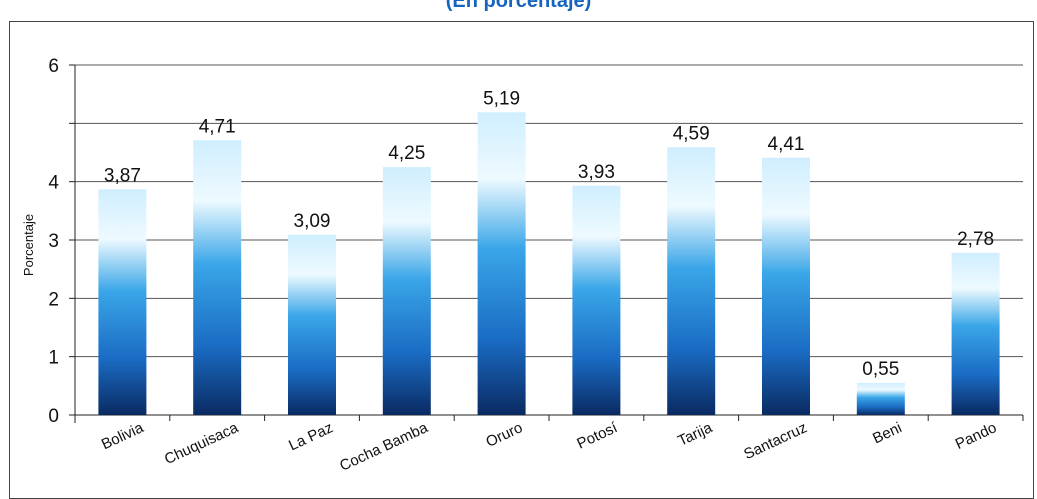 The height and width of the screenshot is (499, 1037). What do you see at coordinates (887, 433) in the screenshot?
I see `x-tick-label: Beni` at bounding box center [887, 433].